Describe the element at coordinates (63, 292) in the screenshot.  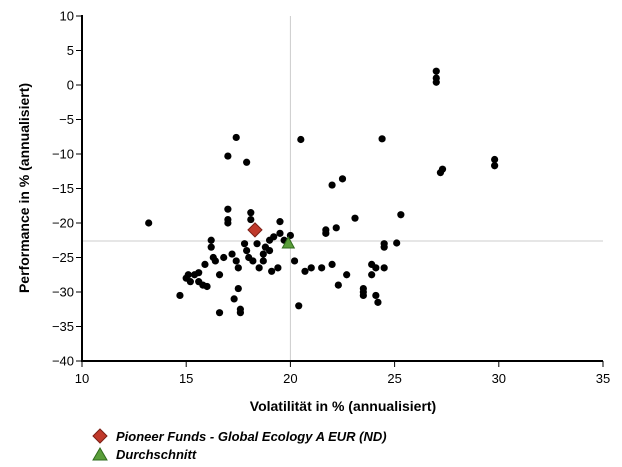
I see `y-tick-label: −30` at that location.